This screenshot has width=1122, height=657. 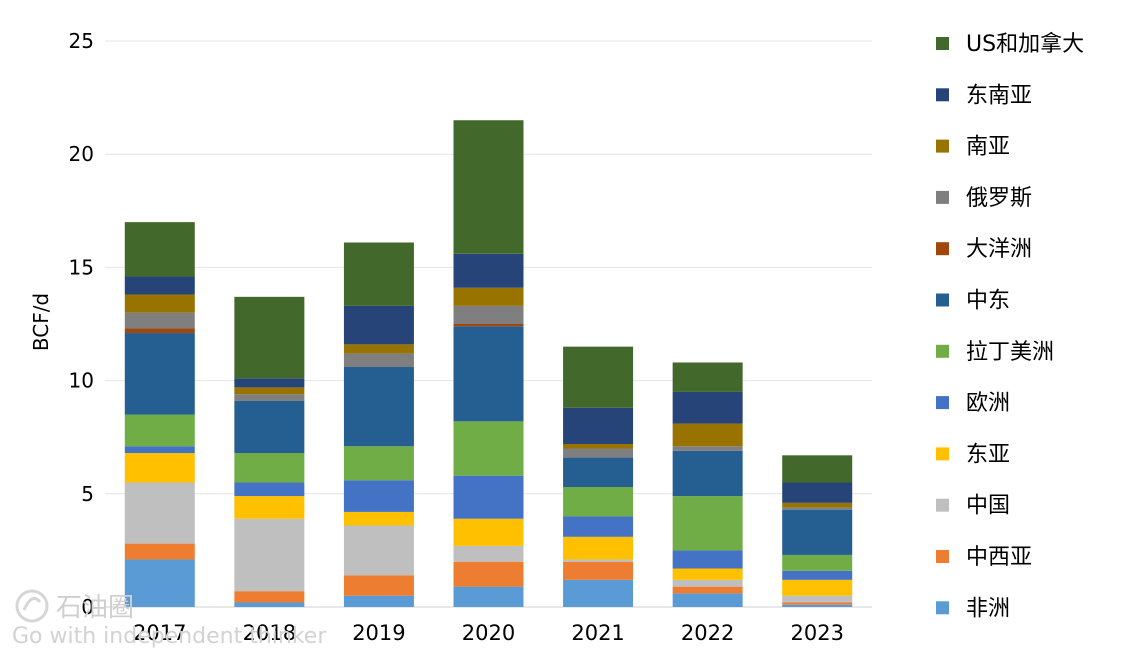 I want to click on y-axis-title: BCF/d, so click(x=41, y=322).